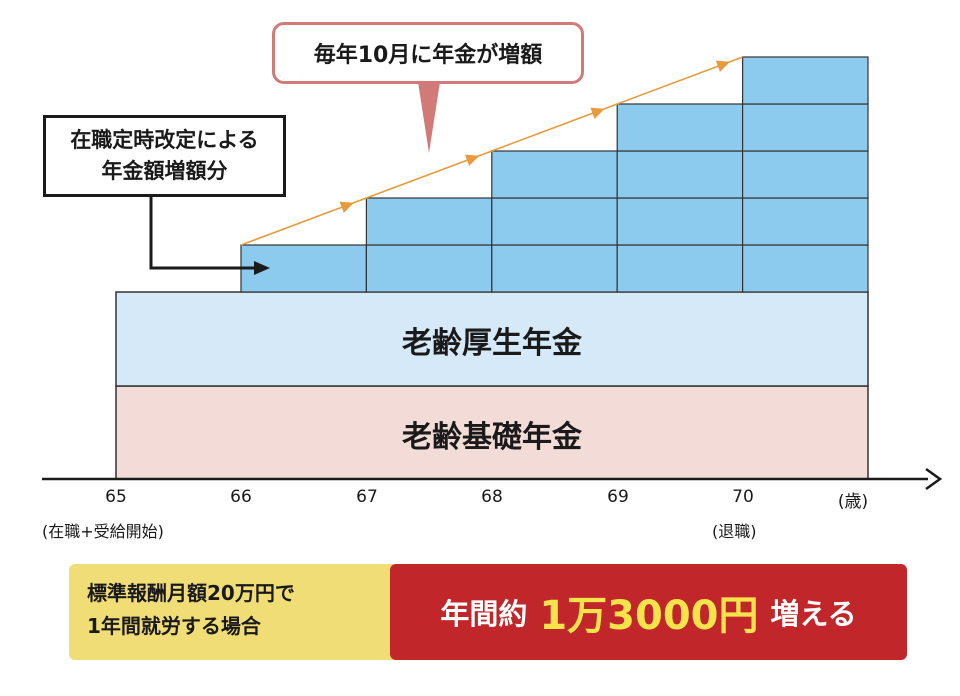  I want to click on age-unit-label: (歳), so click(853, 502).